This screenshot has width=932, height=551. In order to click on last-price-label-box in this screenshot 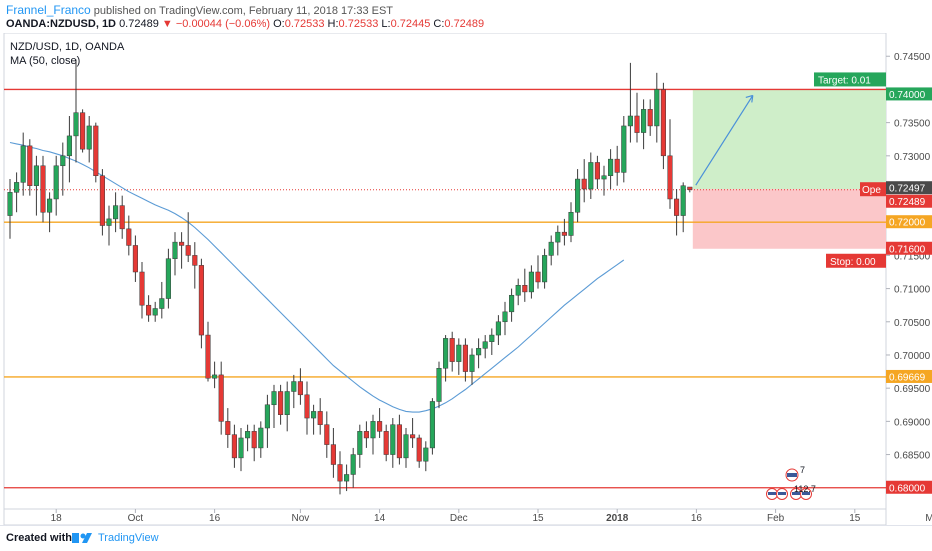, I will do `click(909, 201)`.